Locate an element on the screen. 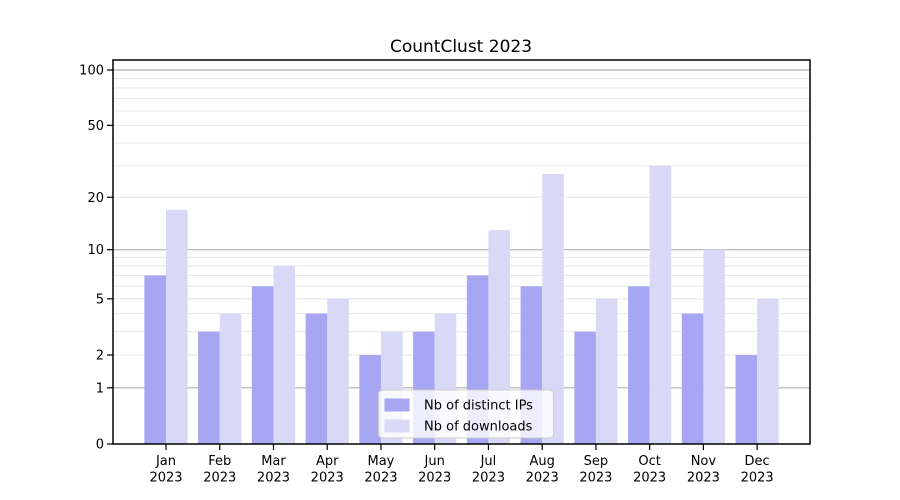 The width and height of the screenshot is (900, 500). bar-distinct-ips-dec is located at coordinates (746, 399).